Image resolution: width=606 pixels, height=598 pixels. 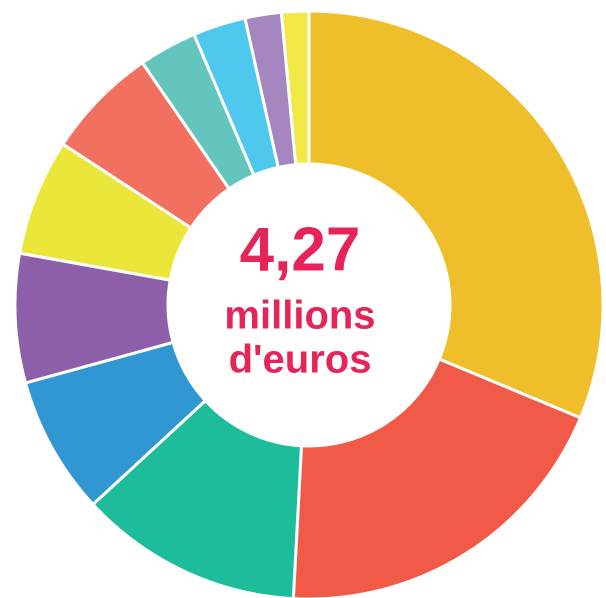 I want to click on center-value: 4,27, so click(x=300, y=249).